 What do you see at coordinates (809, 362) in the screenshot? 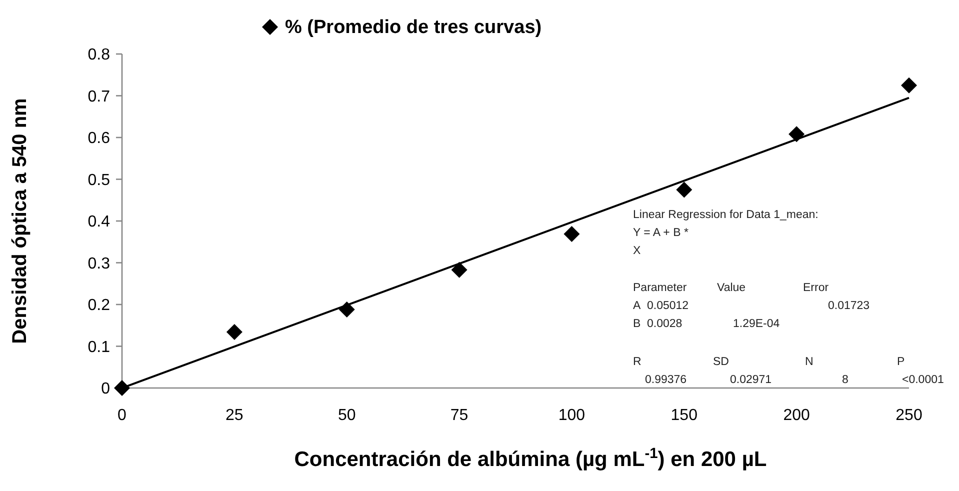
I see `annotation: N` at bounding box center [809, 362].